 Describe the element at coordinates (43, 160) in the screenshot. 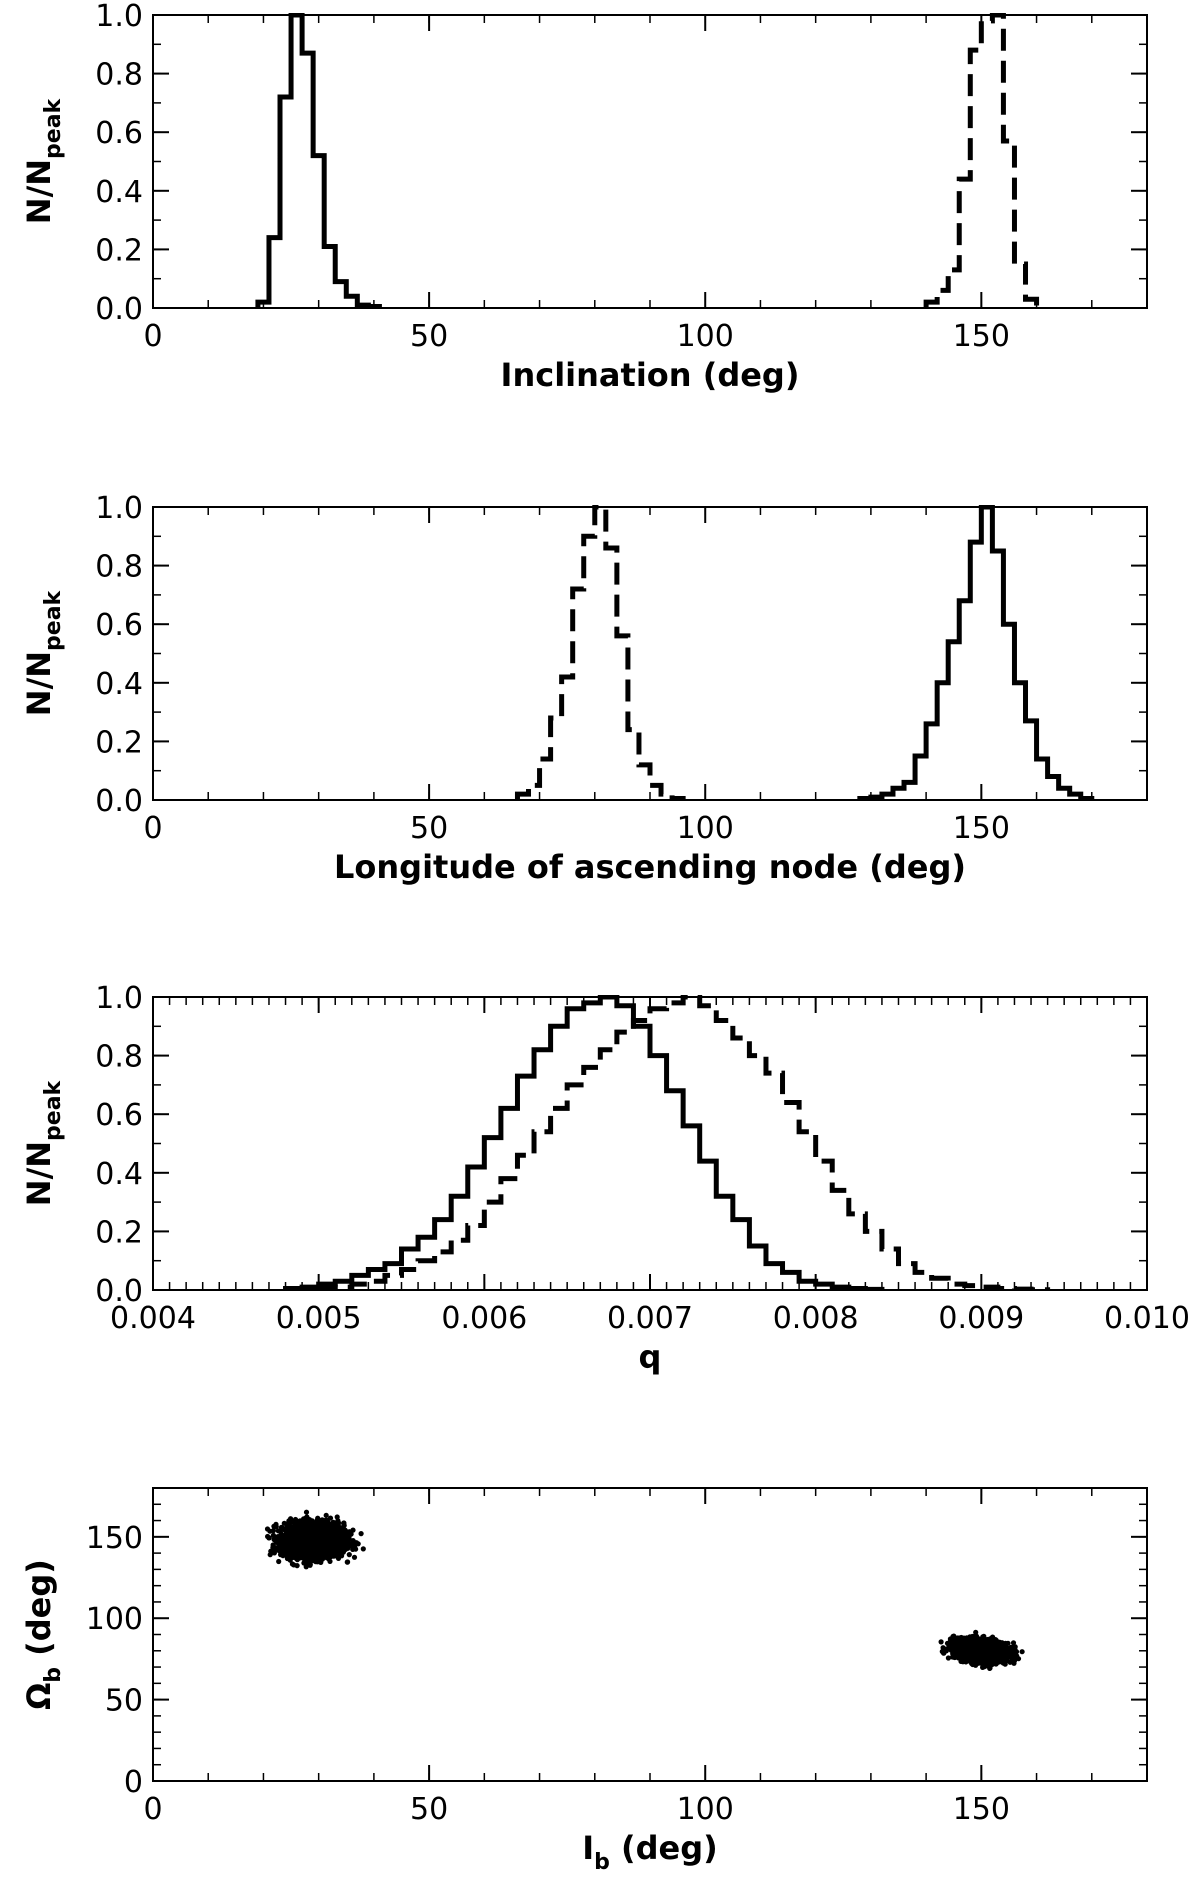

I see `y-axis-title: N/Npeak` at that location.